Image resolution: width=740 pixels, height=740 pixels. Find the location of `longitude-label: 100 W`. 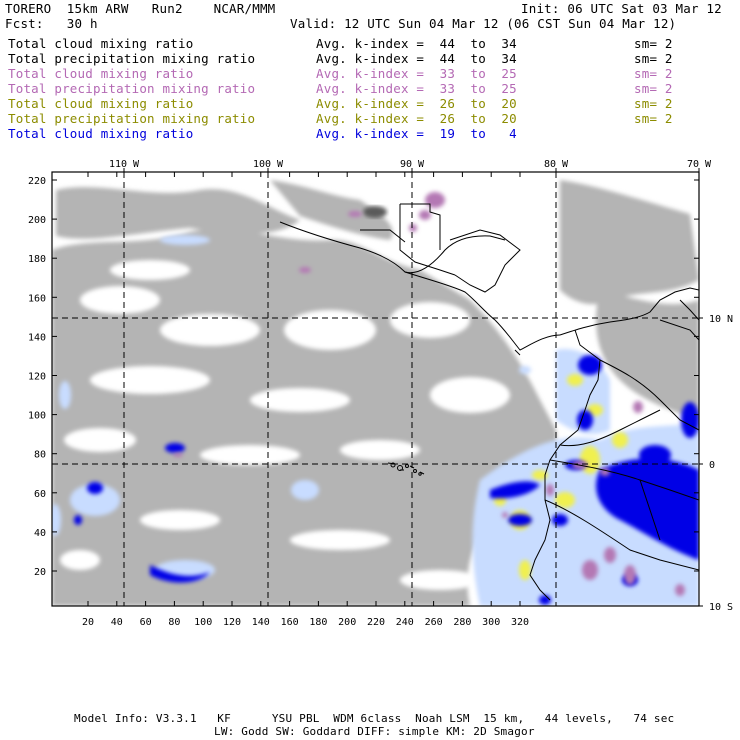

longitude-label: 100 W is located at coordinates (268, 164).